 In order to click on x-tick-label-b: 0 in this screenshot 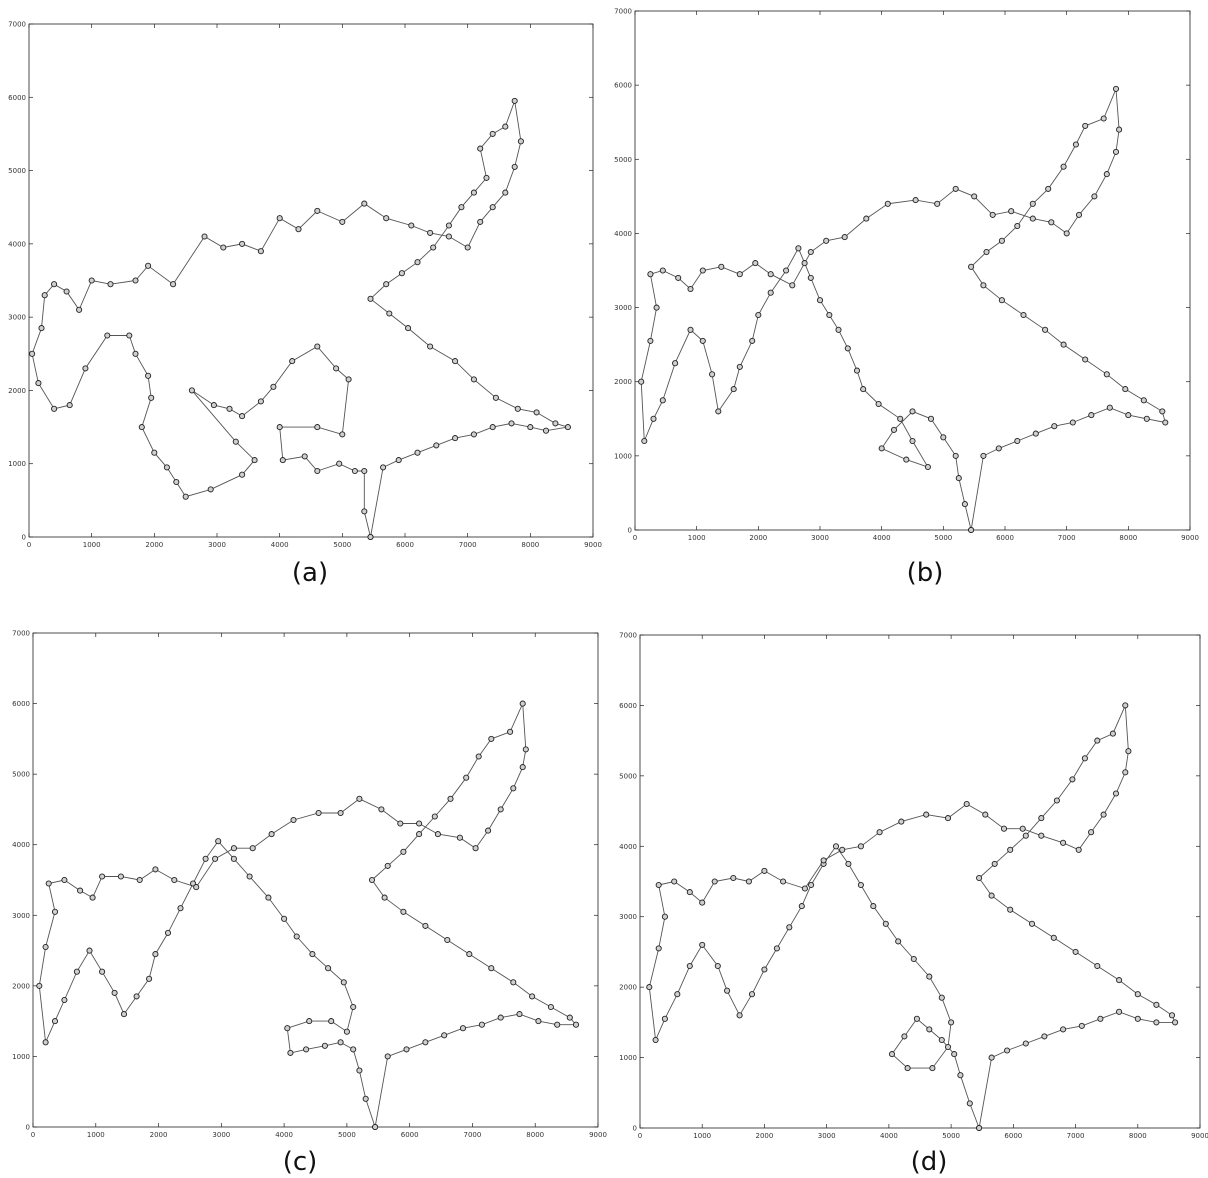, I will do `click(635, 538)`.